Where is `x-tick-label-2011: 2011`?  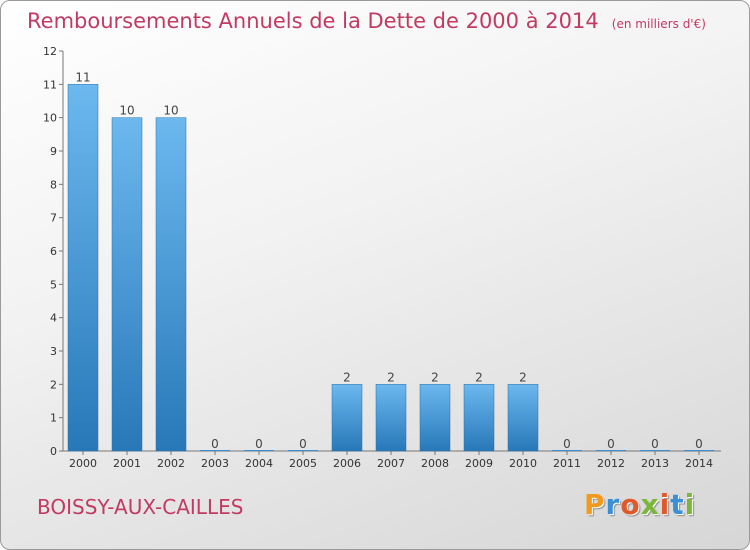 x-tick-label-2011: 2011 is located at coordinates (567, 463).